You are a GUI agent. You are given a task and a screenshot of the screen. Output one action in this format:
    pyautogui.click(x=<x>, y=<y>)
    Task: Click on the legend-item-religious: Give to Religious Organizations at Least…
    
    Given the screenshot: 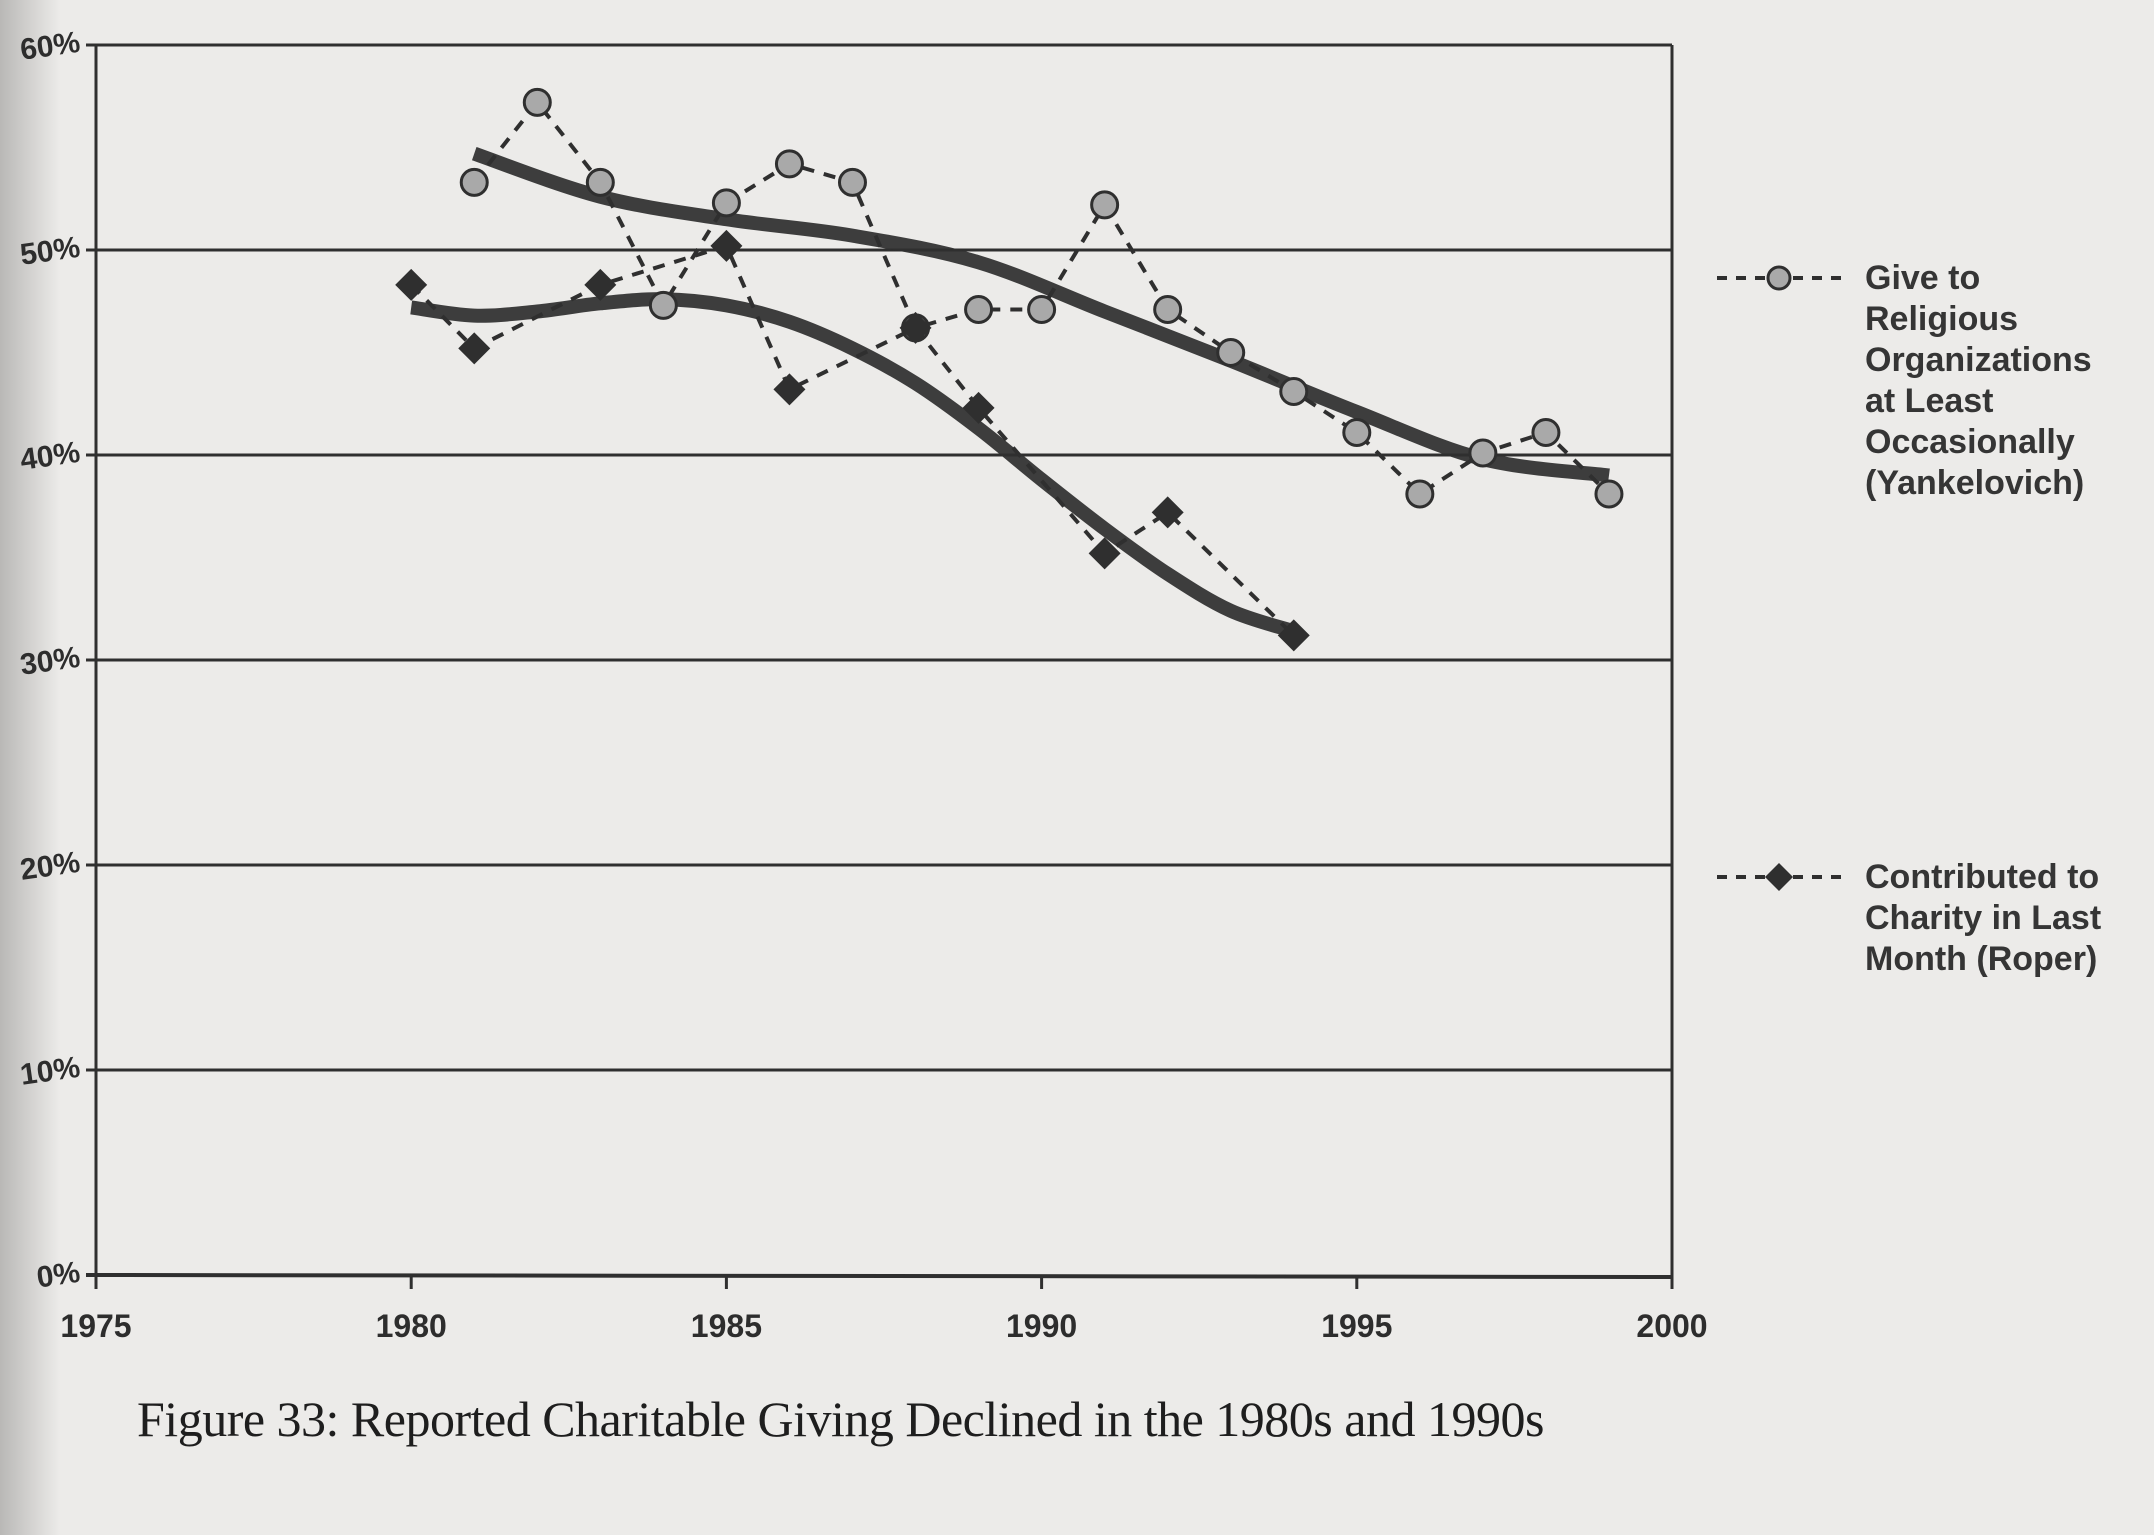 What is the action you would take?
    pyautogui.click(x=1934, y=381)
    